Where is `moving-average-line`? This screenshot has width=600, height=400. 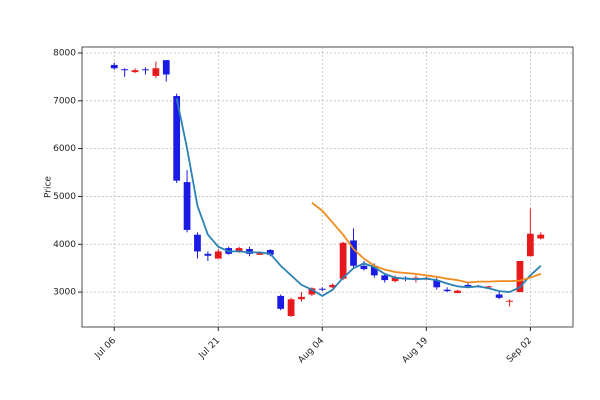
moving-average-line is located at coordinates (426, 242).